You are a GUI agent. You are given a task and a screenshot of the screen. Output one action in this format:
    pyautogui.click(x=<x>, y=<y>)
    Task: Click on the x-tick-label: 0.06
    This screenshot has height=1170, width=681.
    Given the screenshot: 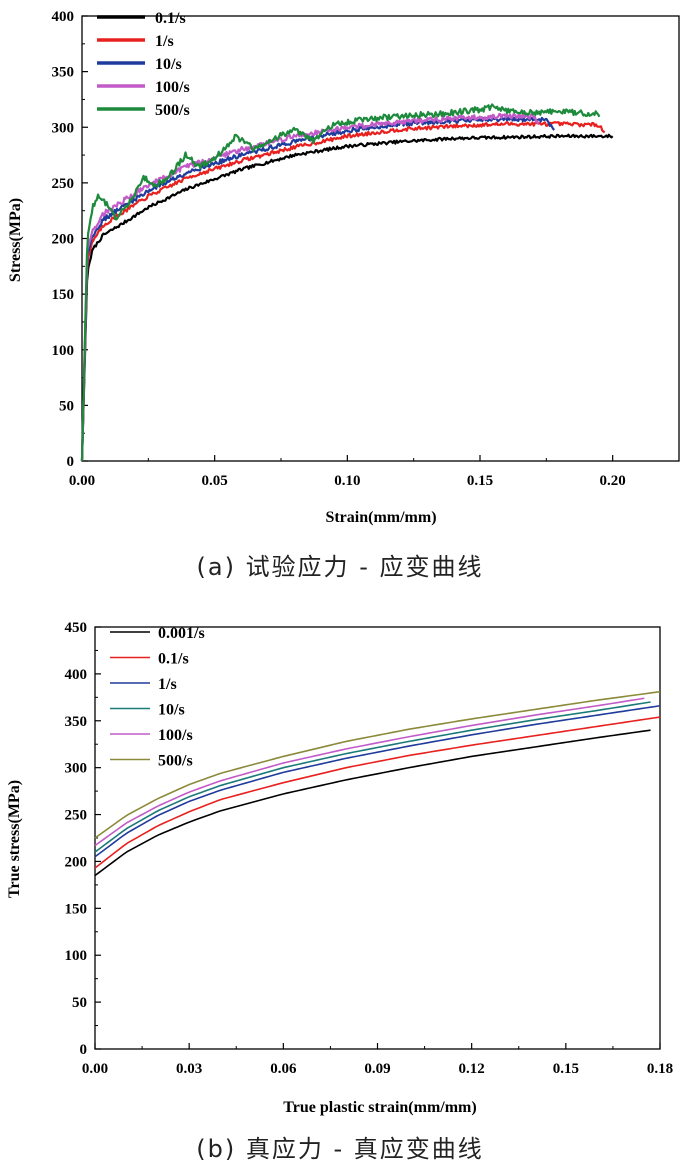 What is the action you would take?
    pyautogui.click(x=283, y=1069)
    